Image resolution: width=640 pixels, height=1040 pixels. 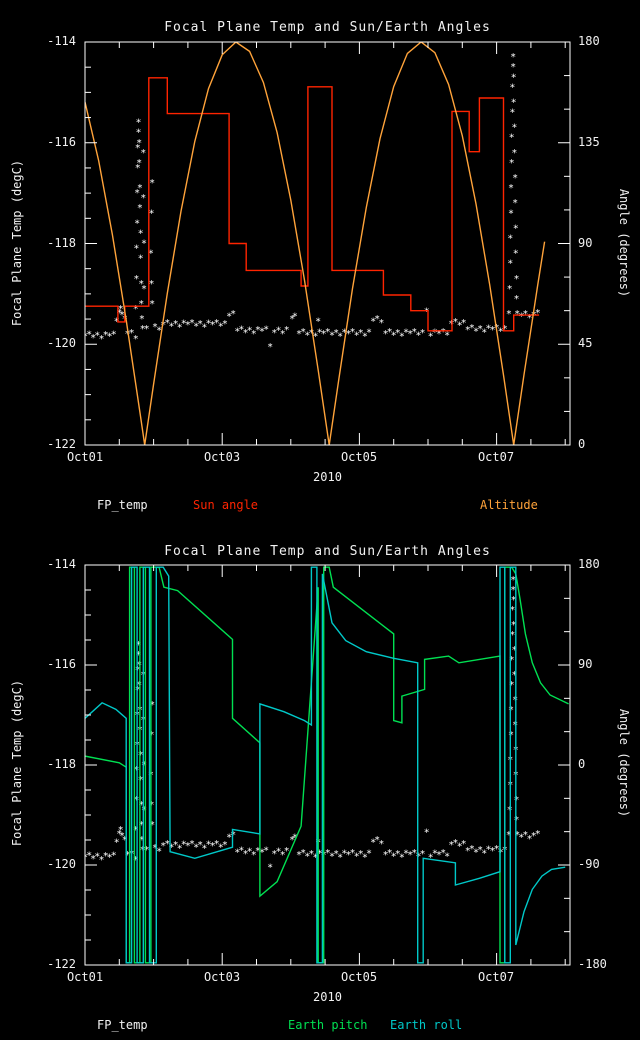 I want to click on y-axis-tick-label: 0, so click(x=582, y=444).